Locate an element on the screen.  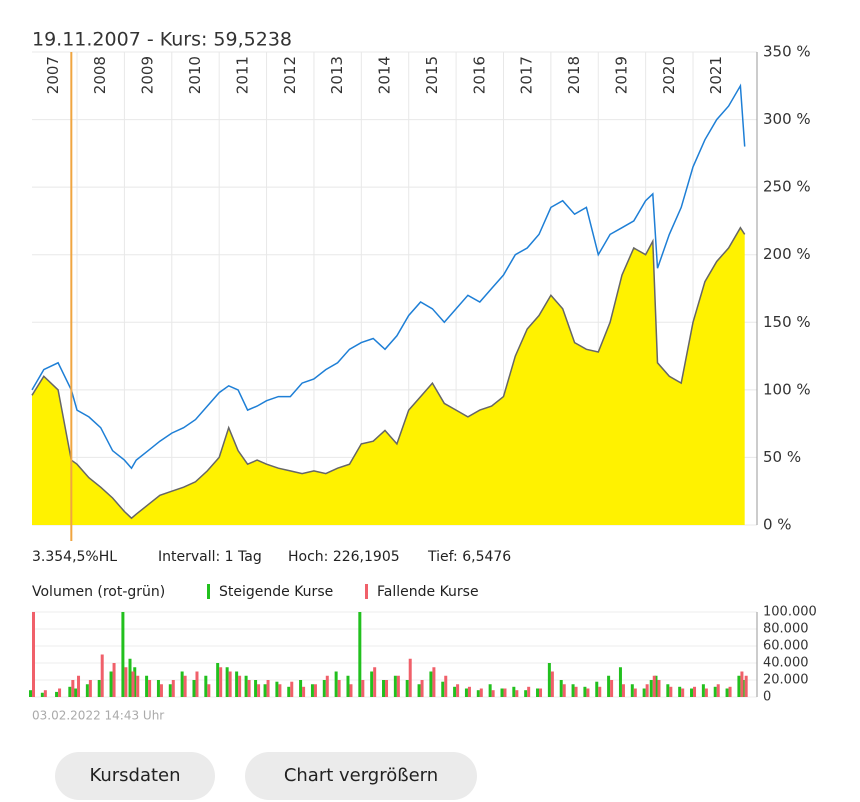
x-tick-label: 2018 is located at coordinates (574, 75).